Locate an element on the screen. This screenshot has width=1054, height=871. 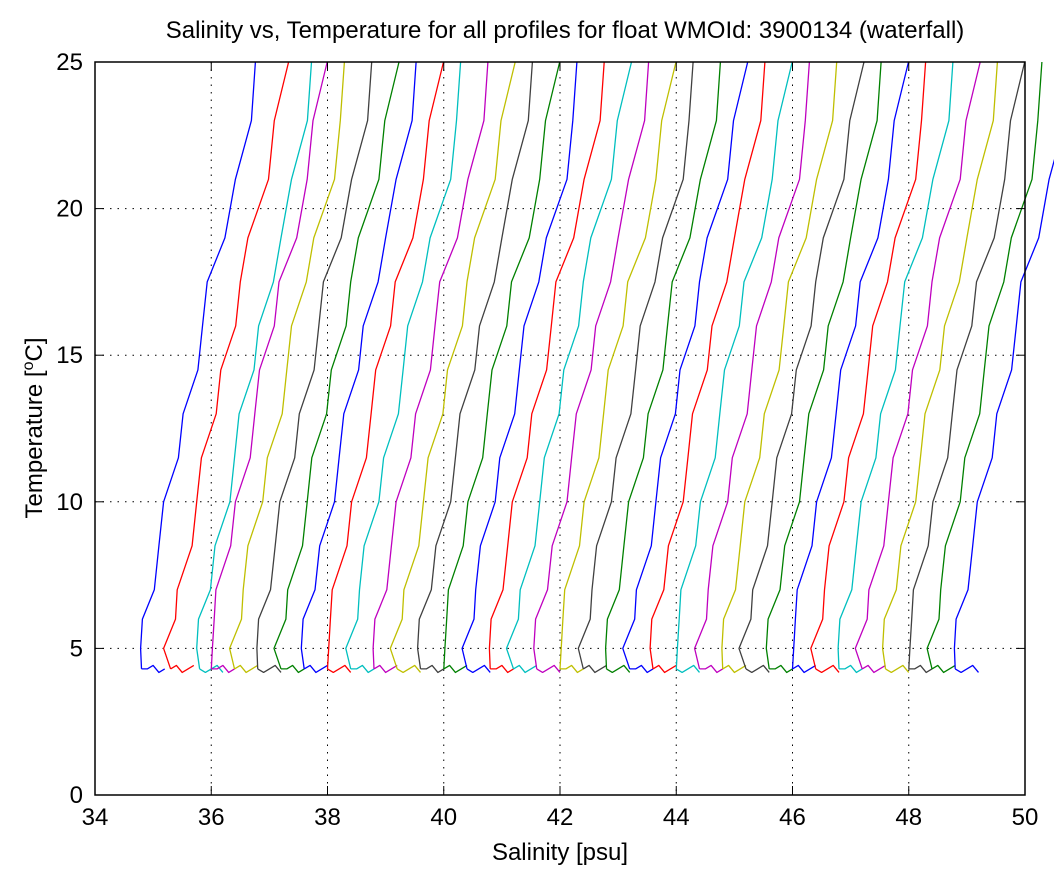
x-axis-label: Salinity [psu] is located at coordinates (560, 852).